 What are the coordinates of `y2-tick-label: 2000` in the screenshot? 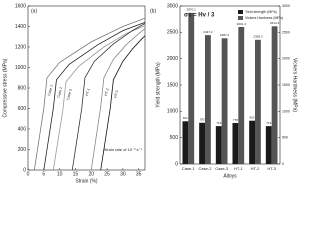 It's located at (286, 59).